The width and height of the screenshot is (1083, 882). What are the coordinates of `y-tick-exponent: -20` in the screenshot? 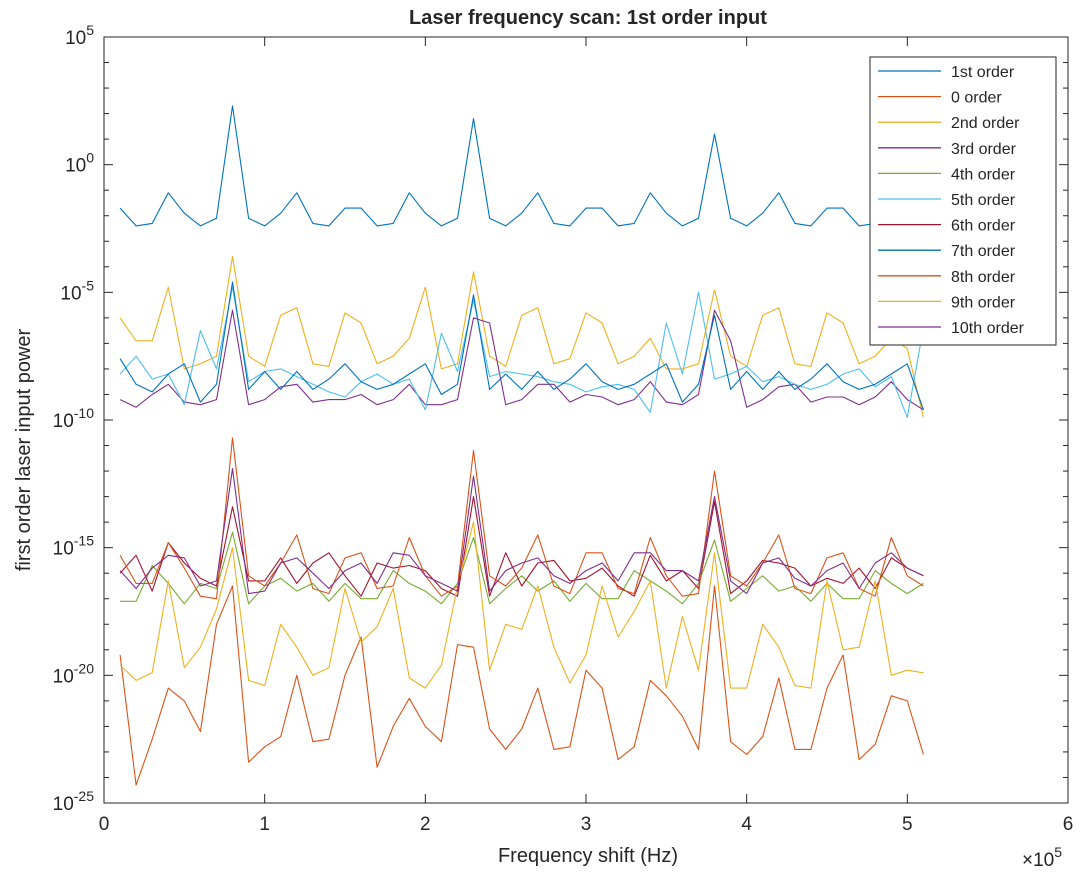 It's located at (84, 668).